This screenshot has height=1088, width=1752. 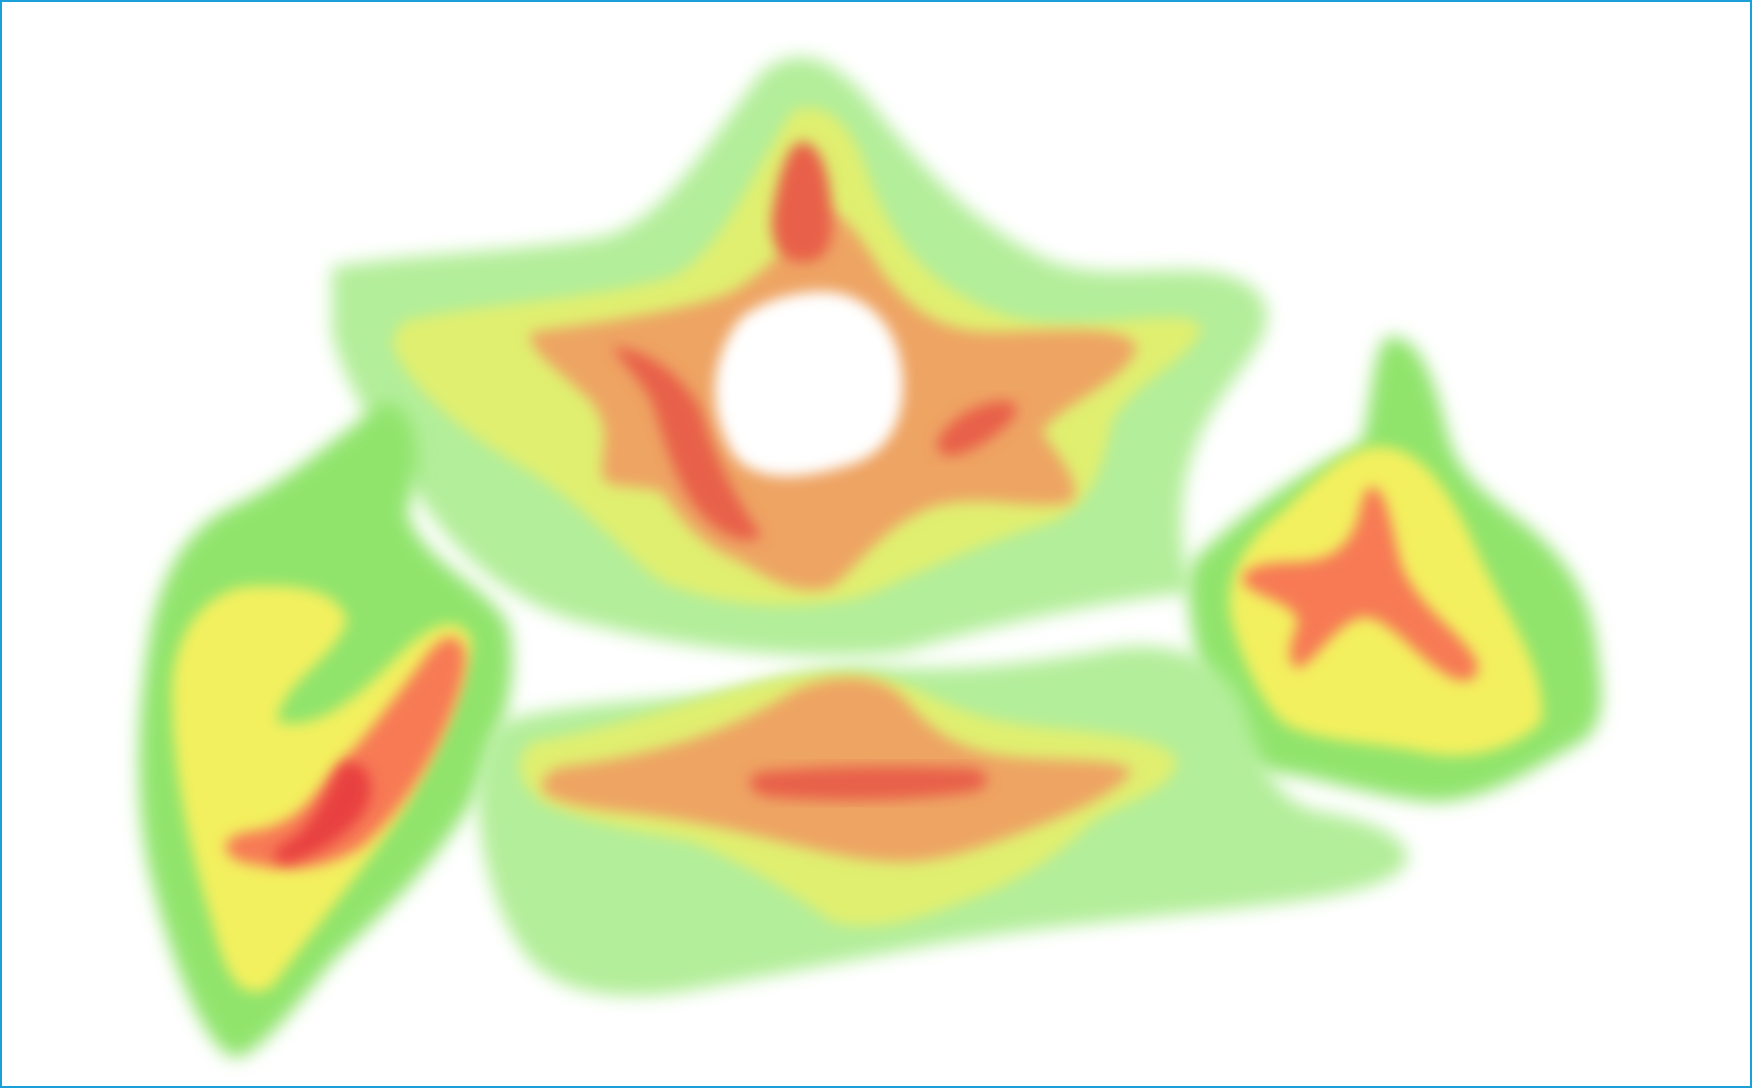 I want to click on heatmap-region-right, so click(x=1395, y=569).